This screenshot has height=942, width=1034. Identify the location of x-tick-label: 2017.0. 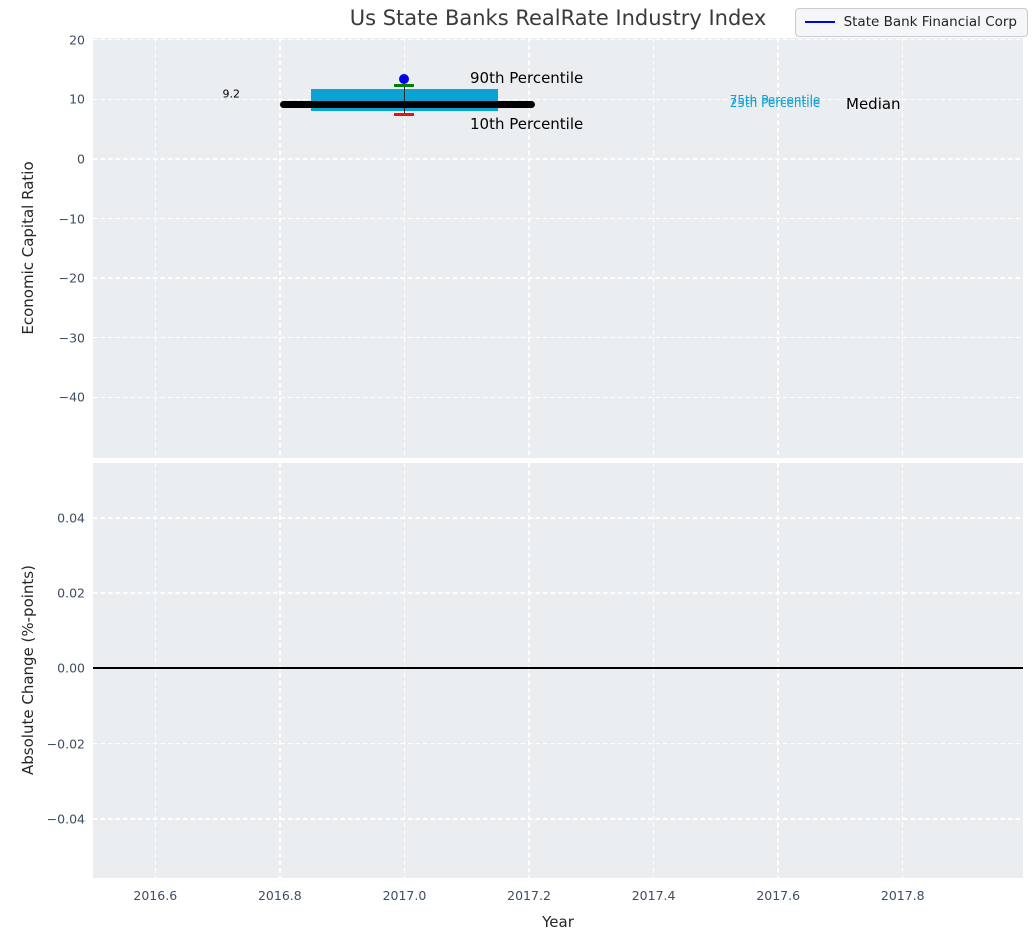
(404, 895).